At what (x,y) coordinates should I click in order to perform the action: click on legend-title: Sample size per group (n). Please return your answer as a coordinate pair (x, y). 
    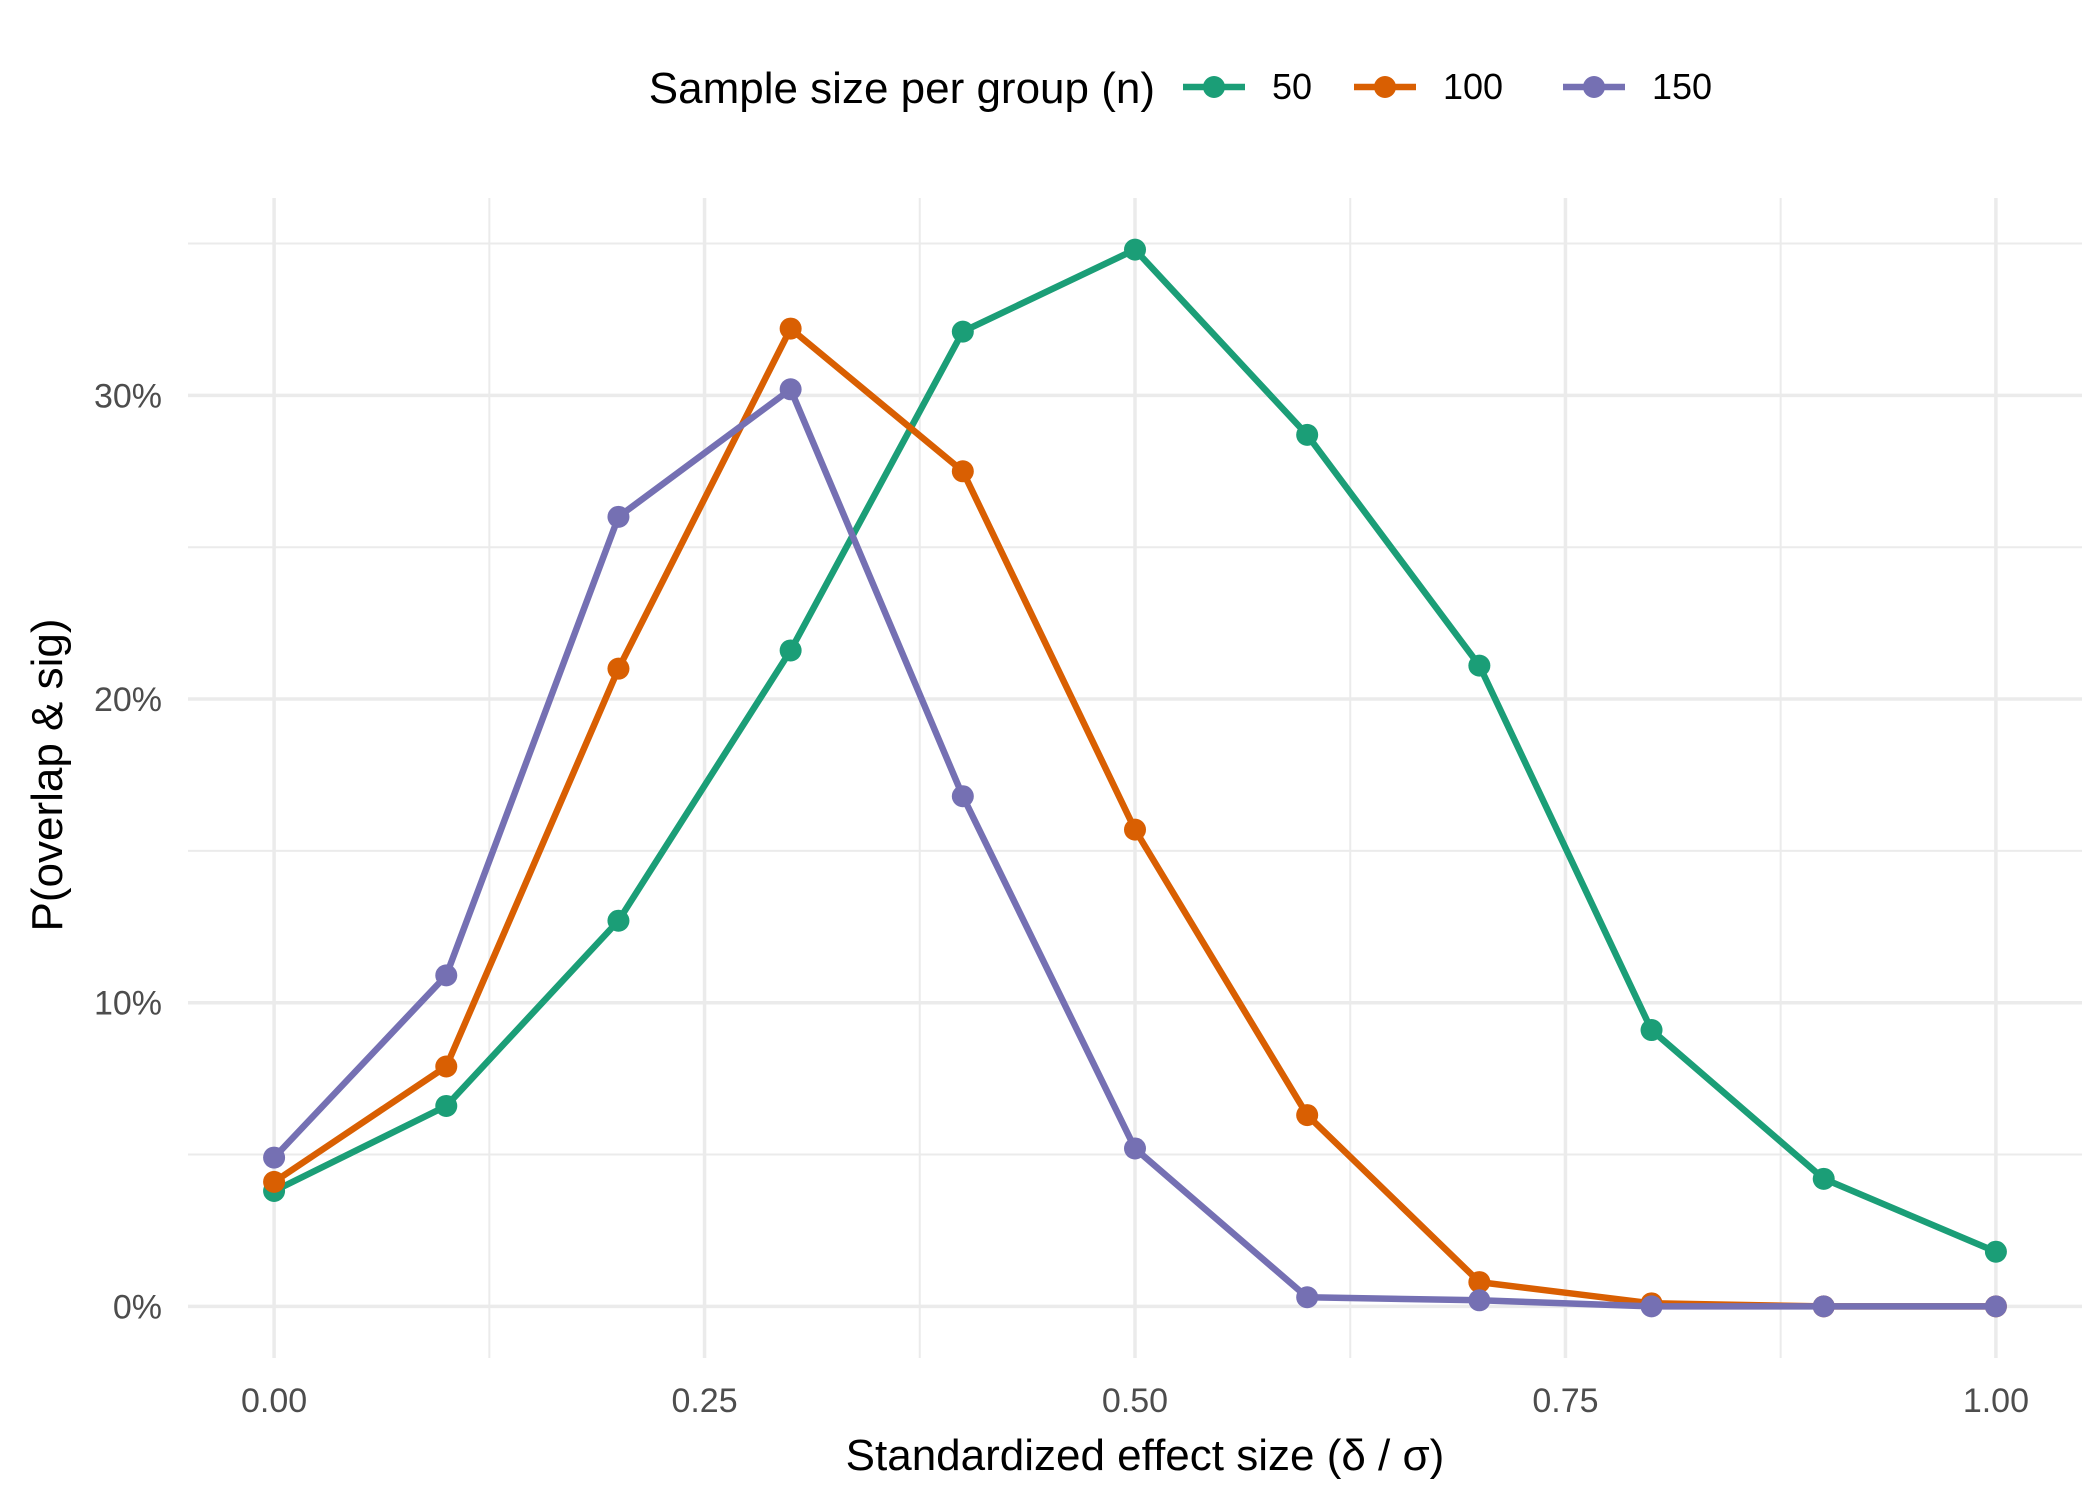
    Looking at the image, I should click on (902, 88).